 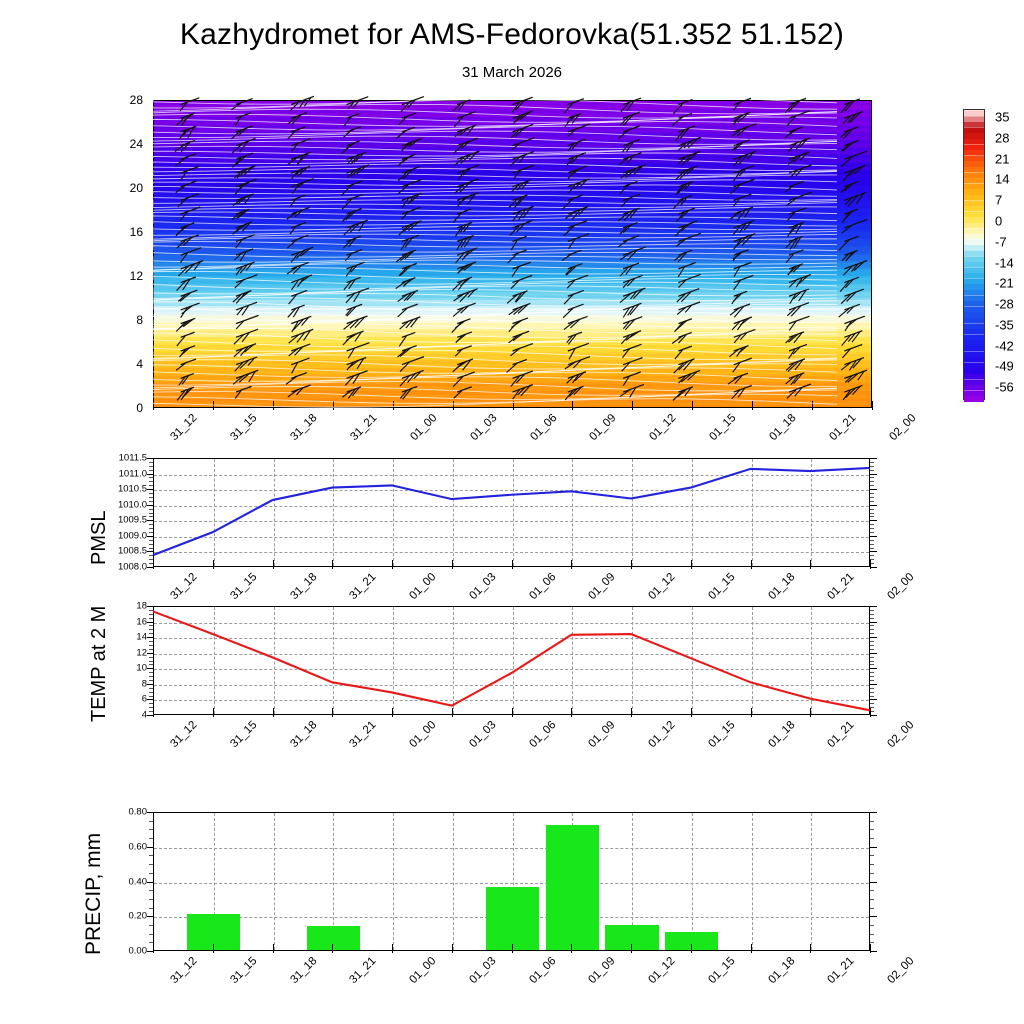 I want to click on colorbar-tick-label: -21, so click(x=1004, y=283).